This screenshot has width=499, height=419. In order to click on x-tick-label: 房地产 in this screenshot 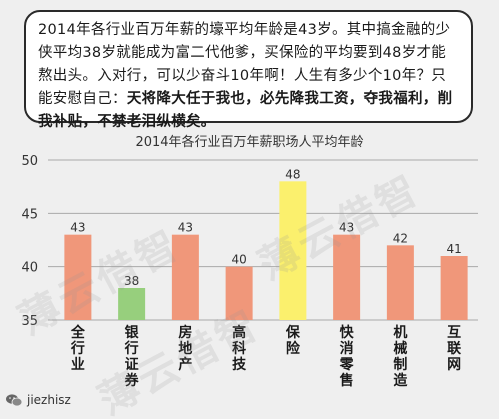, I will do `click(185, 348)`.